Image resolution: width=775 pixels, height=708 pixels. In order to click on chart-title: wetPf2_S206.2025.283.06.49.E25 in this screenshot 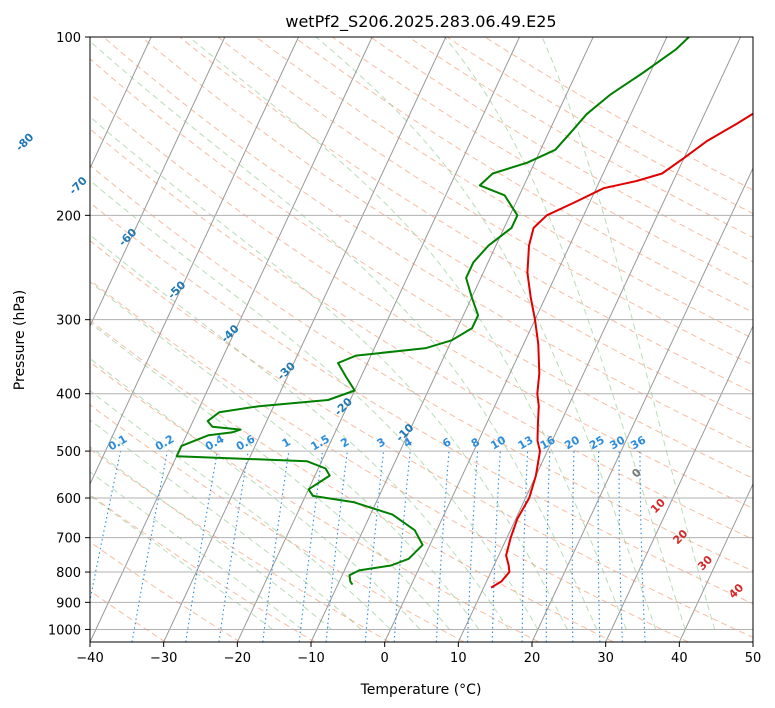, I will do `click(420, 22)`.